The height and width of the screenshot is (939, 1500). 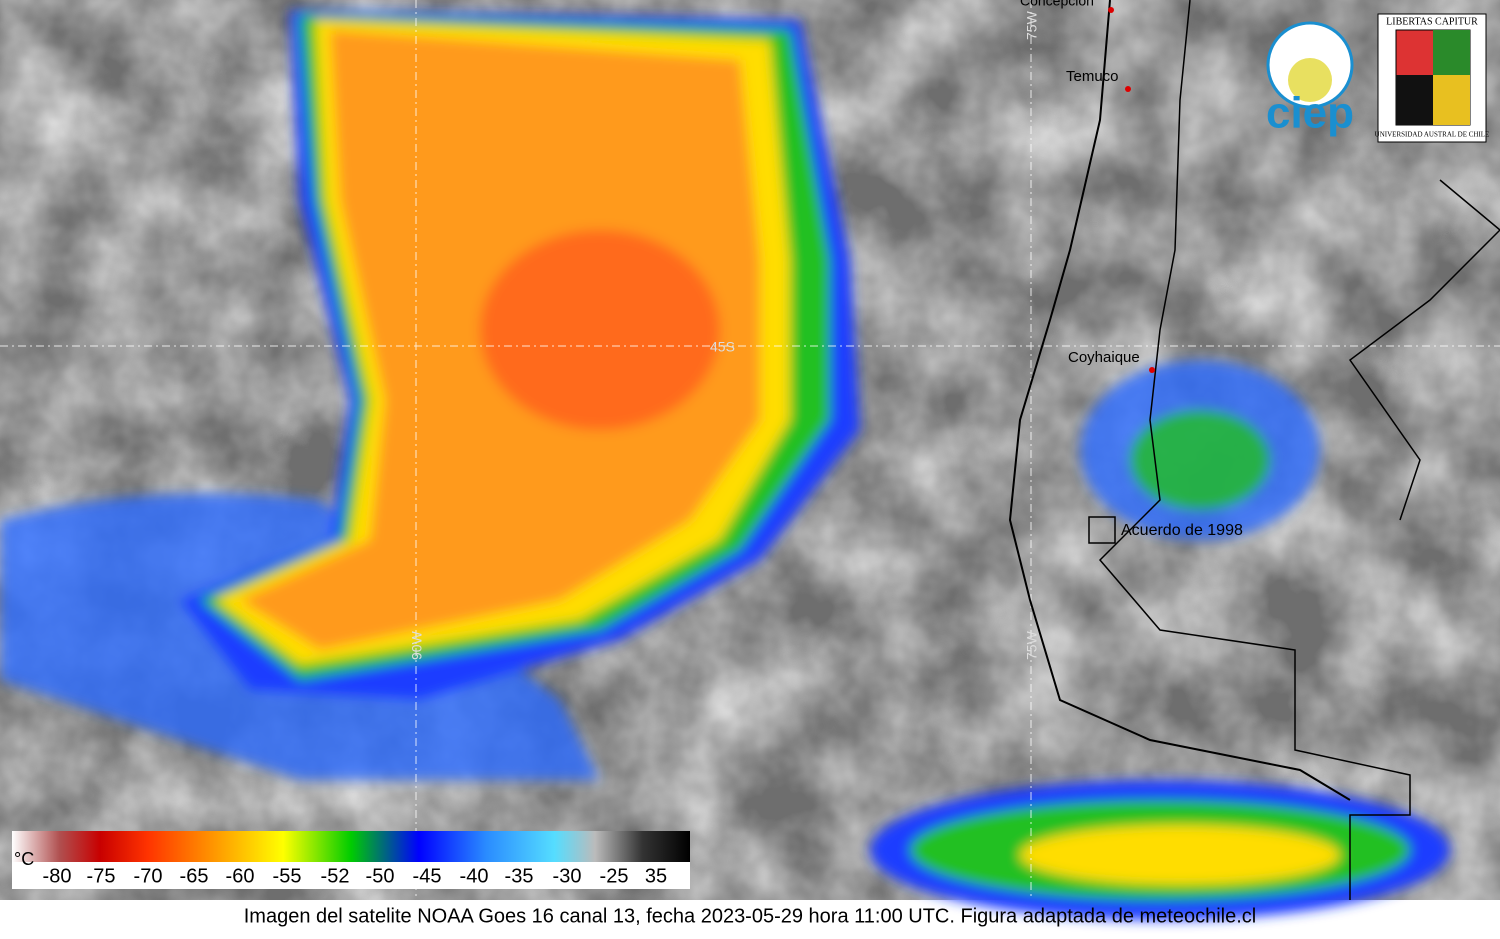 What do you see at coordinates (722, 347) in the screenshot?
I see `grid-label: 45S` at bounding box center [722, 347].